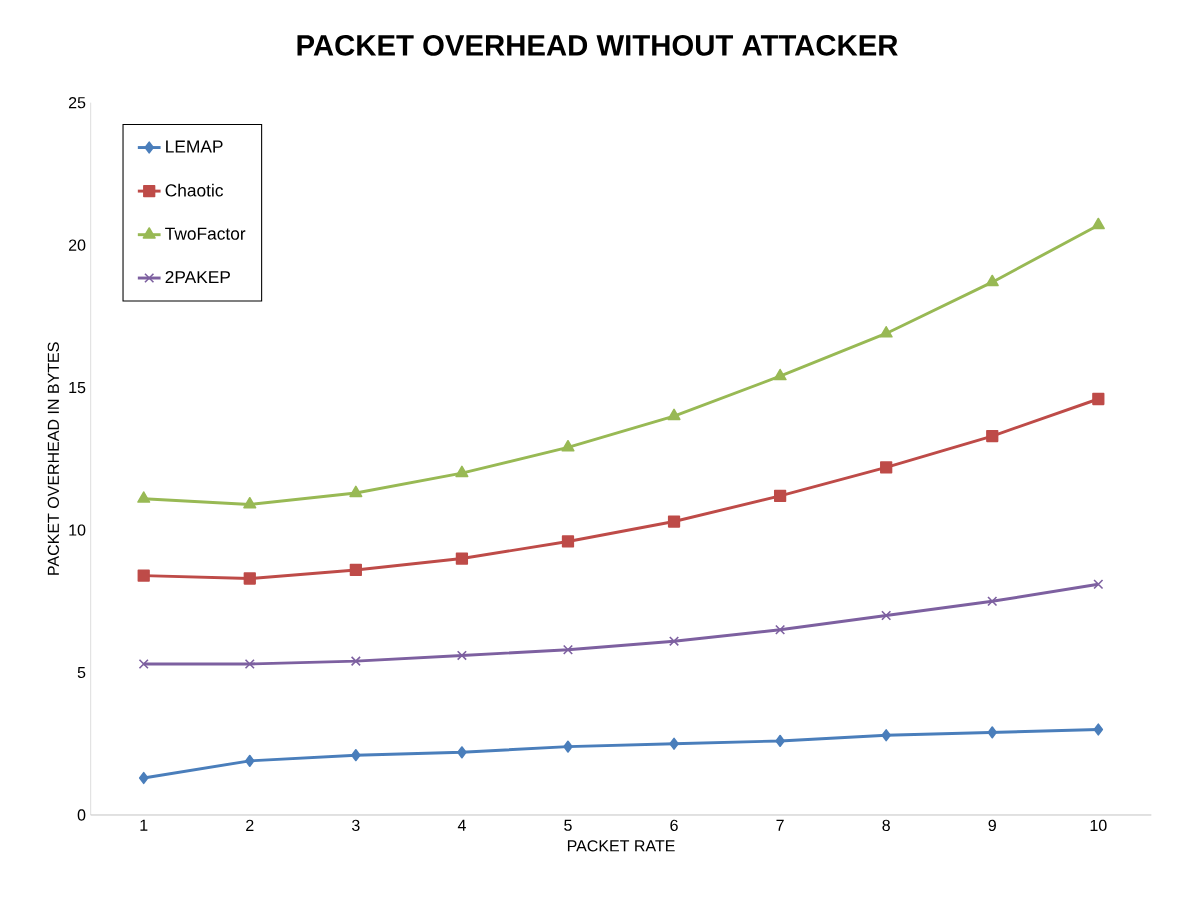 The height and width of the screenshot is (915, 1194). I want to click on y-tick-label: 15, so click(77, 388).